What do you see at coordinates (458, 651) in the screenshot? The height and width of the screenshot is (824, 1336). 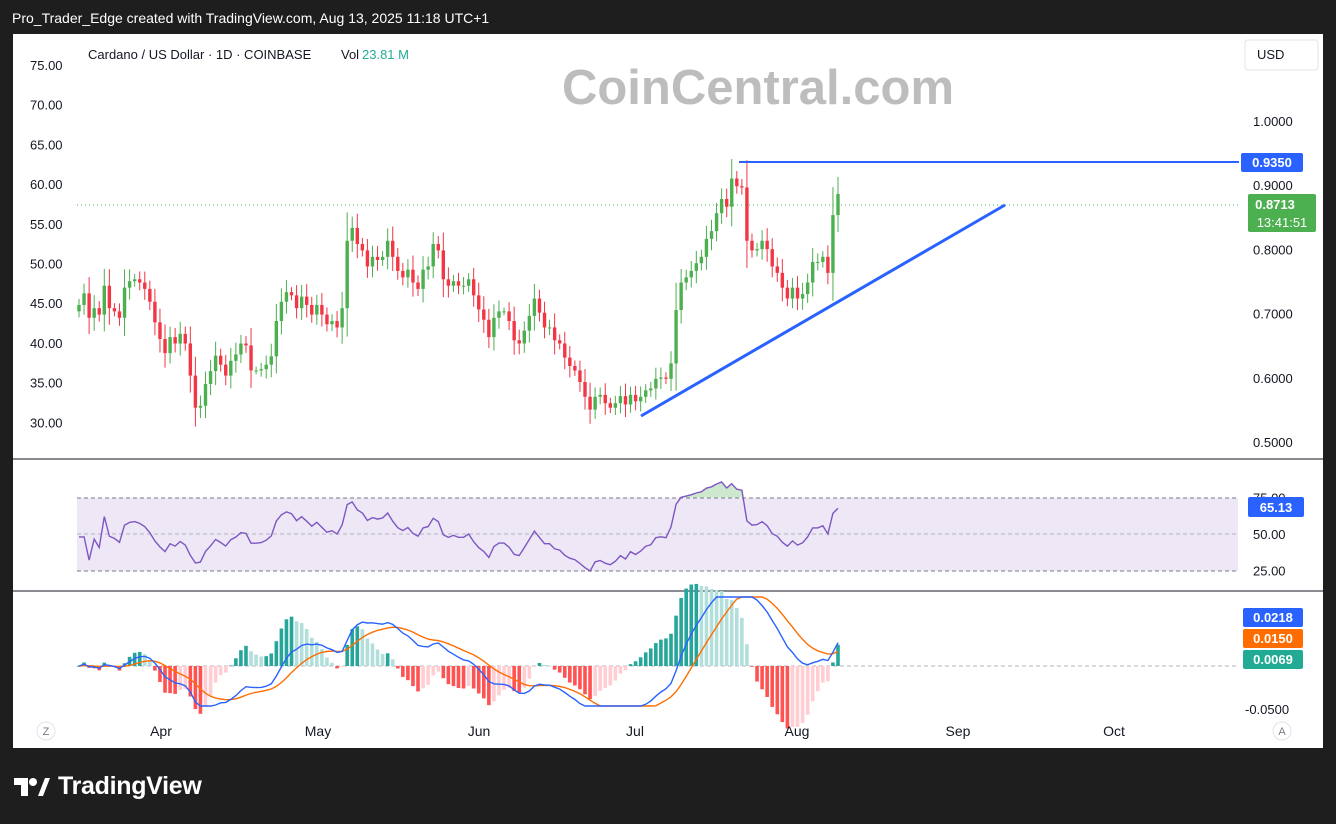 I see `macd-line` at bounding box center [458, 651].